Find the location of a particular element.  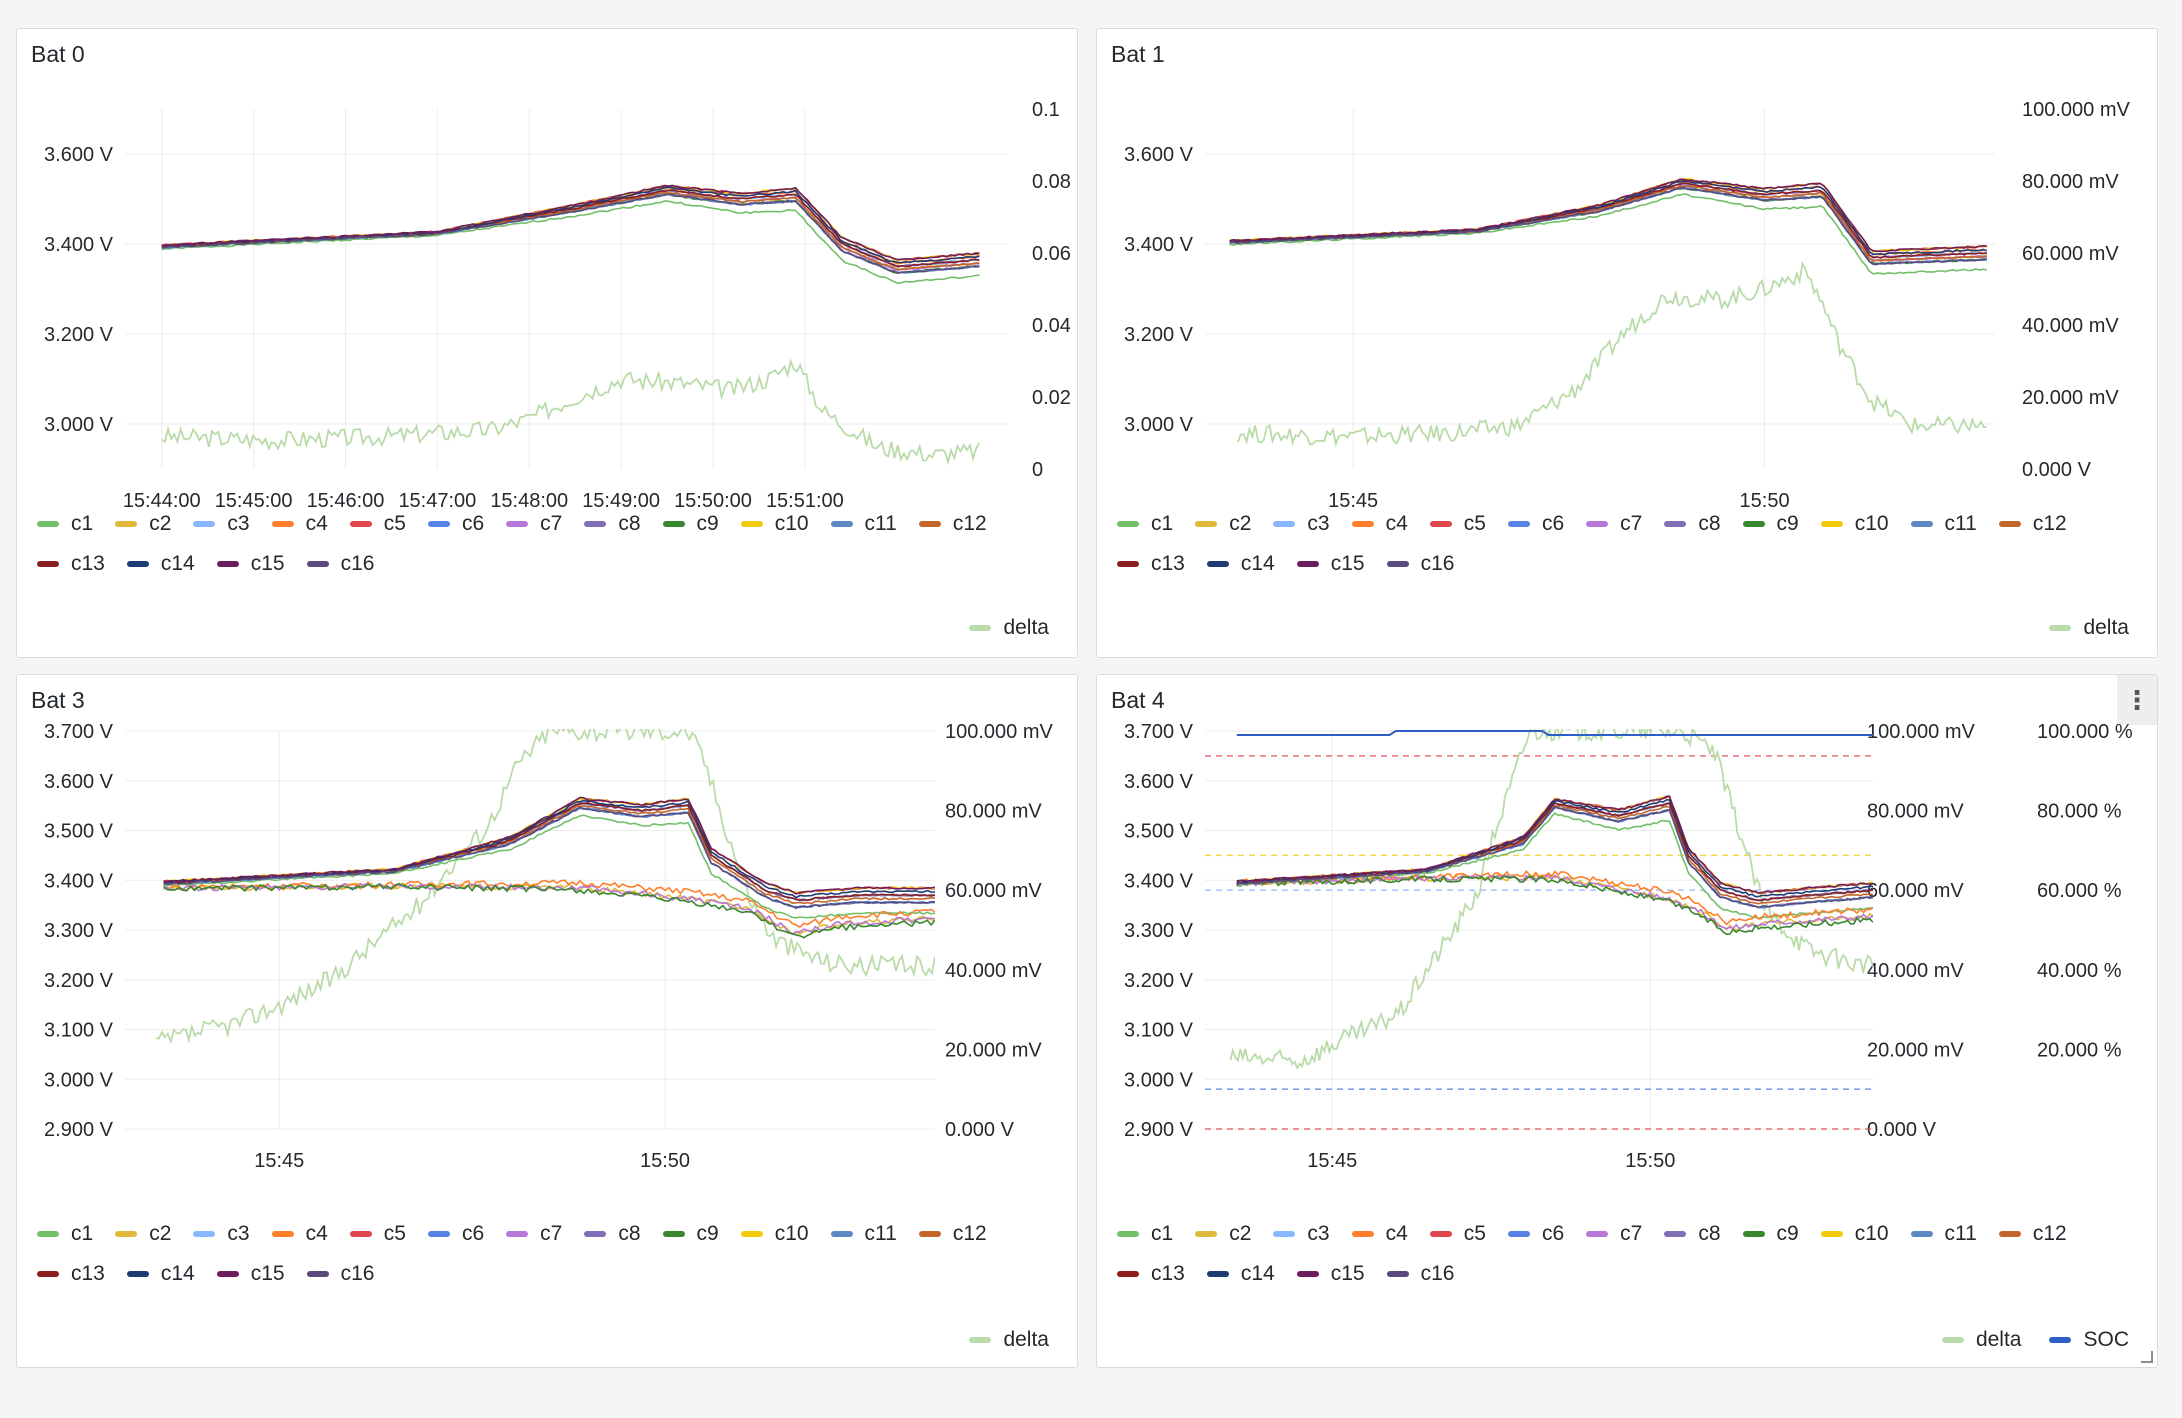

y-left-tick-label: 3.200 V is located at coordinates (1159, 335).